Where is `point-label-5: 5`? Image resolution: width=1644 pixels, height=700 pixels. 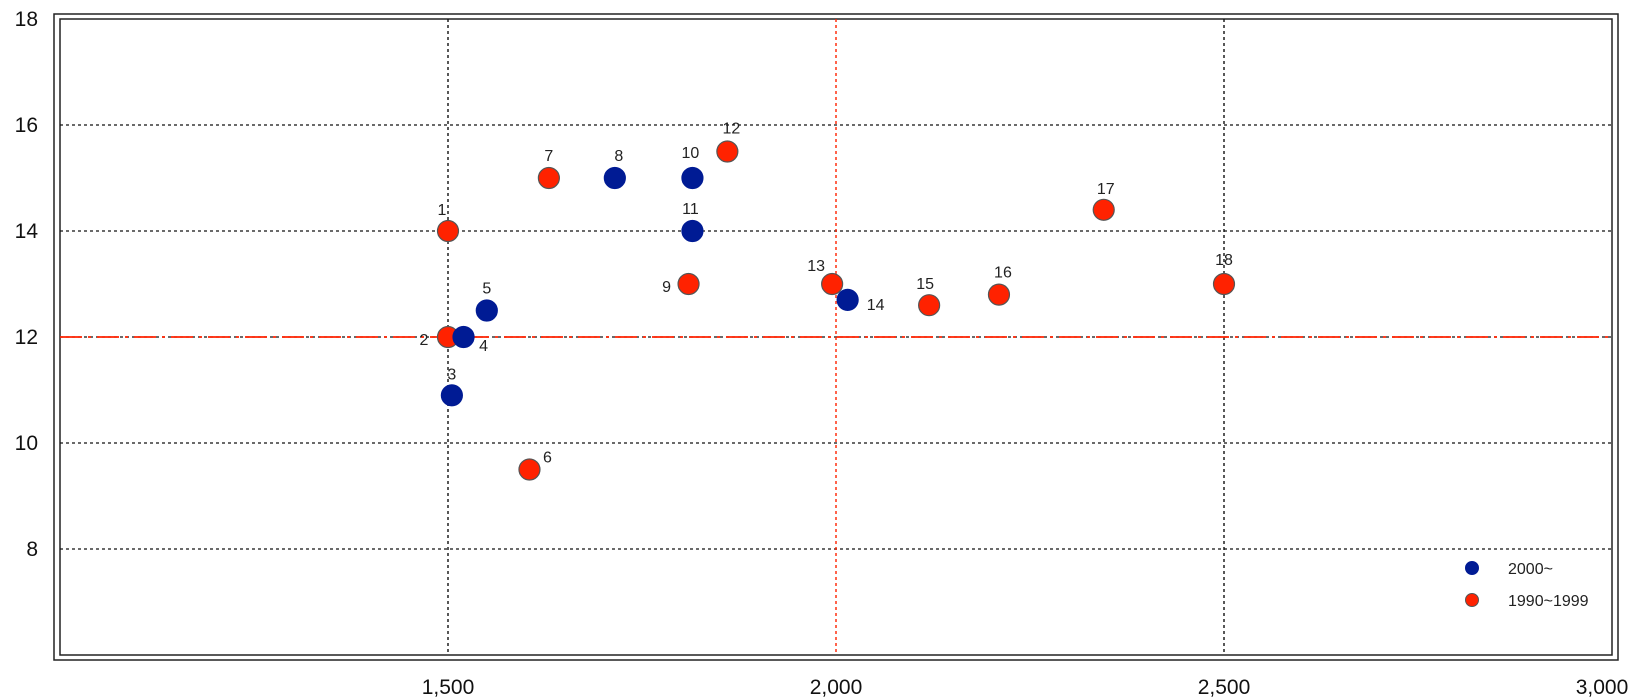
point-label-5: 5 is located at coordinates (486, 289).